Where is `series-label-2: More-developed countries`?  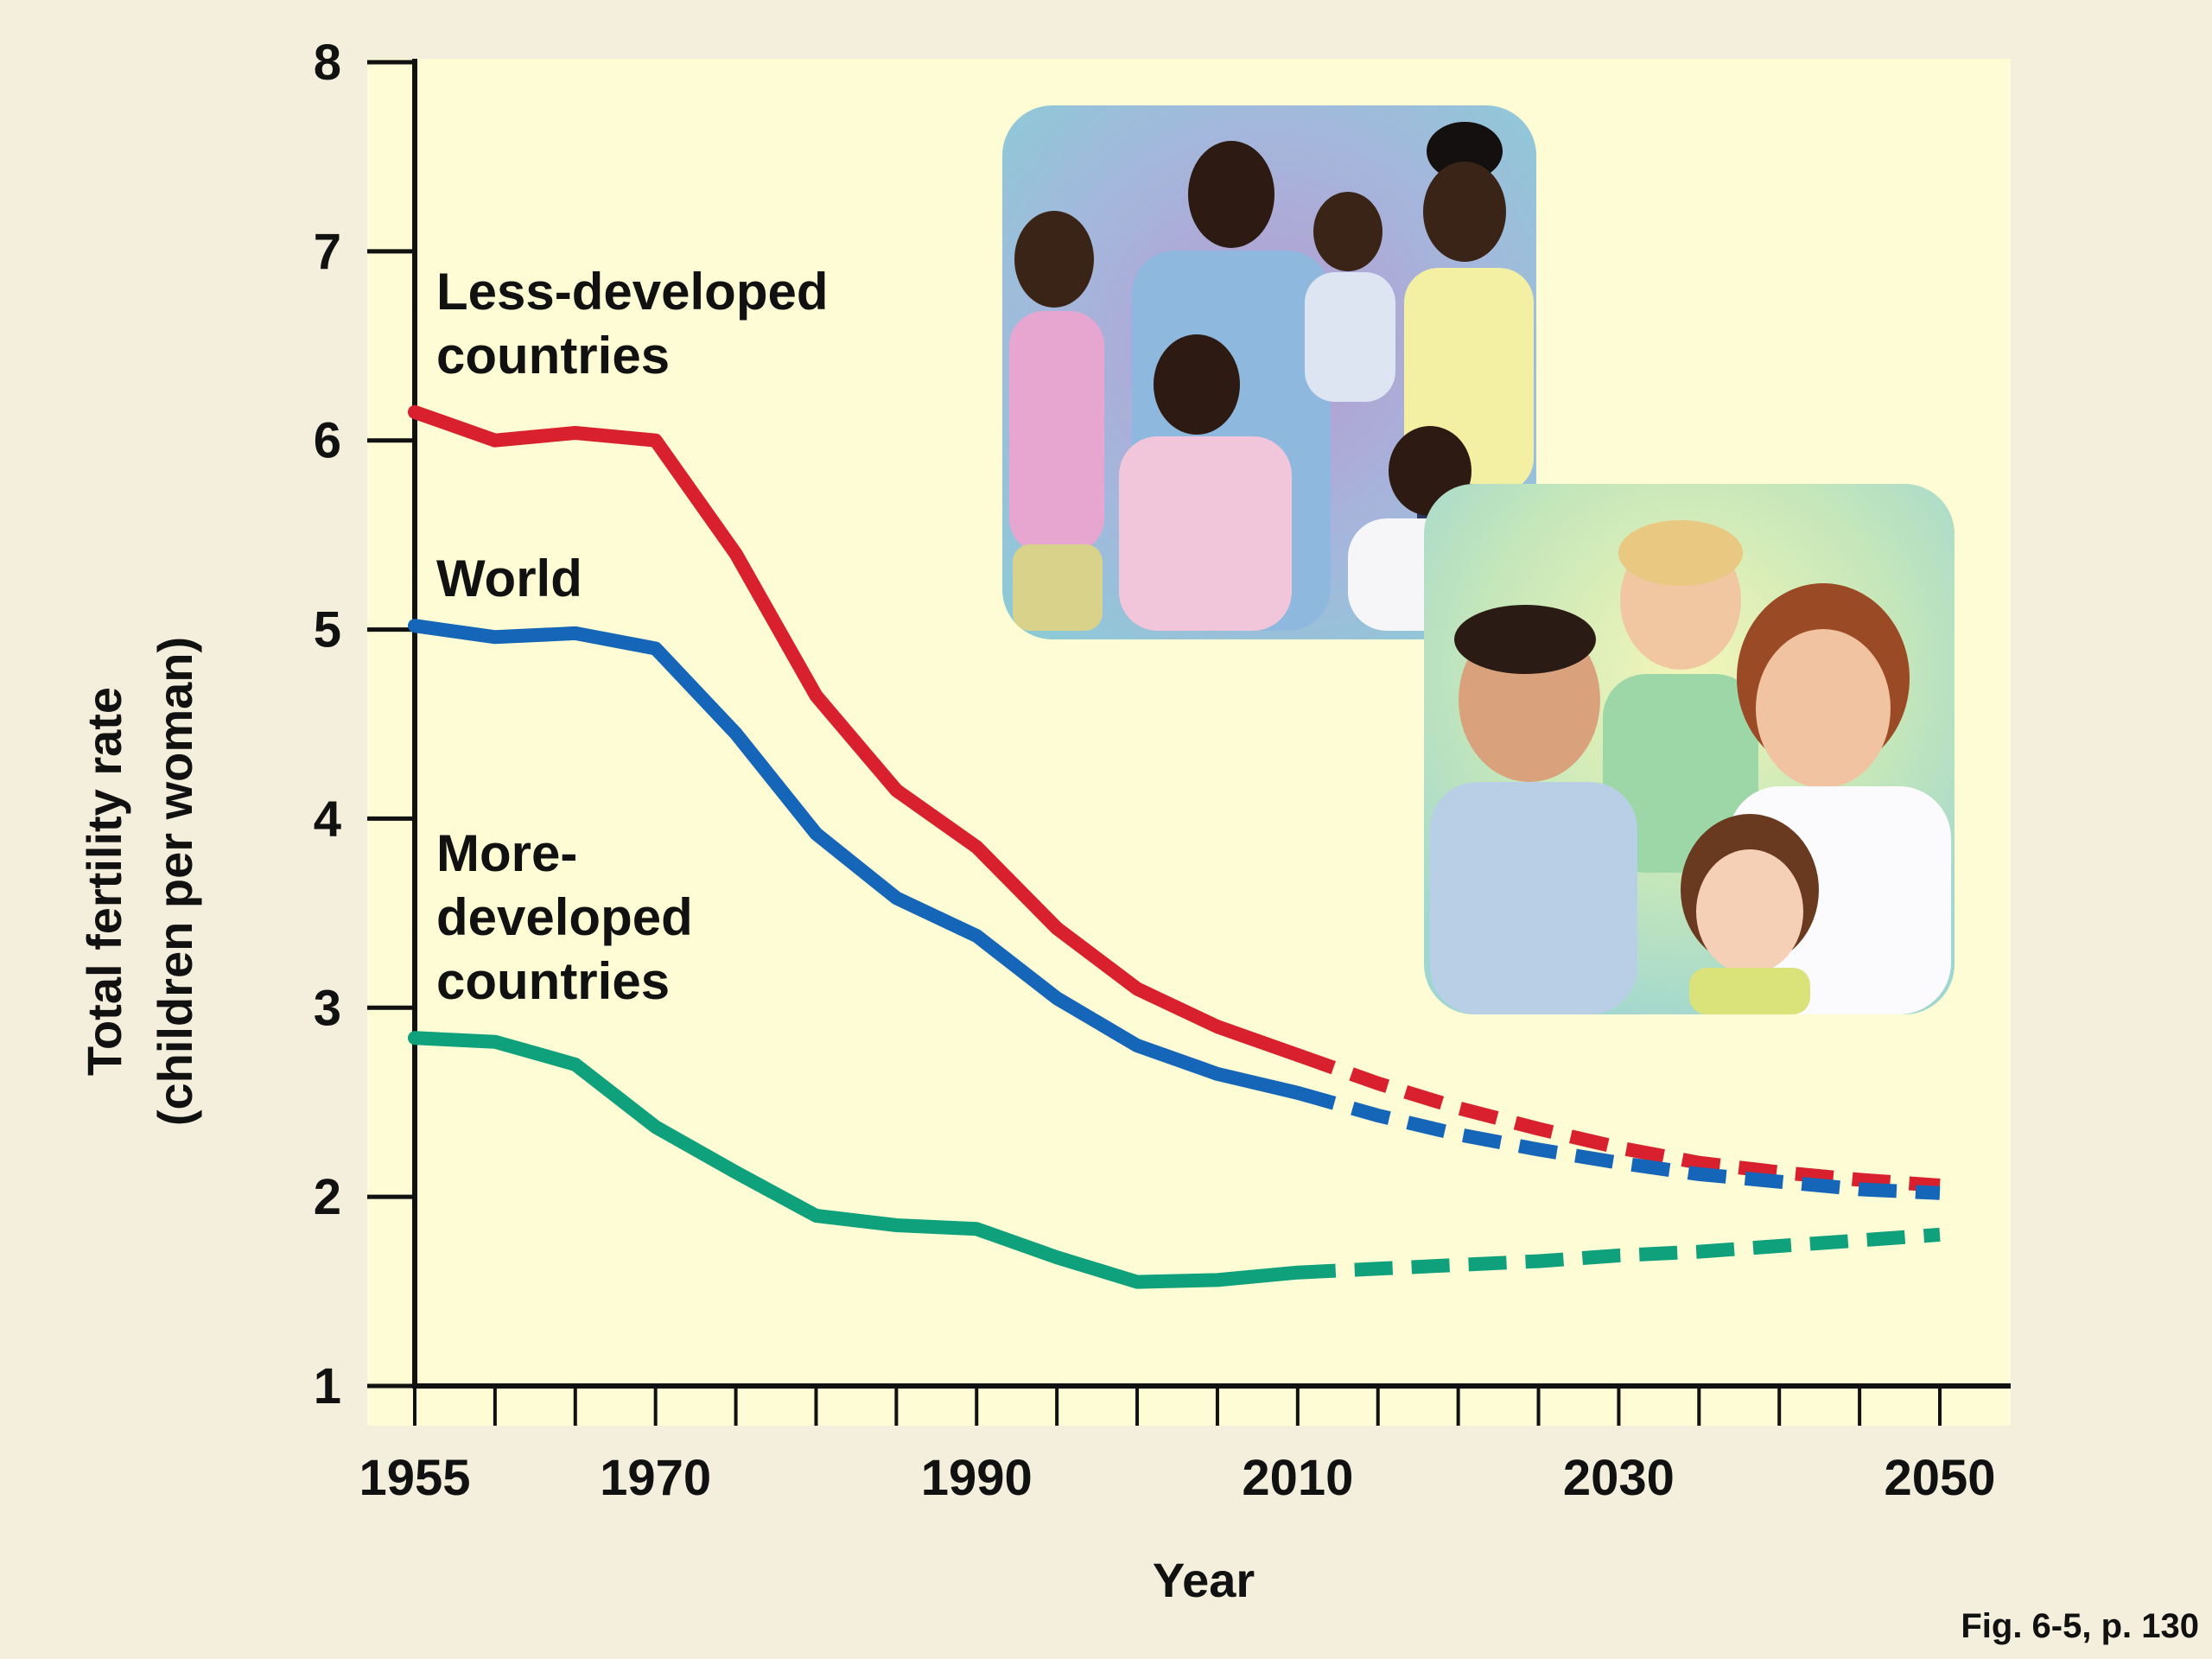
series-label-2: More-developed countries is located at coordinates (564, 917).